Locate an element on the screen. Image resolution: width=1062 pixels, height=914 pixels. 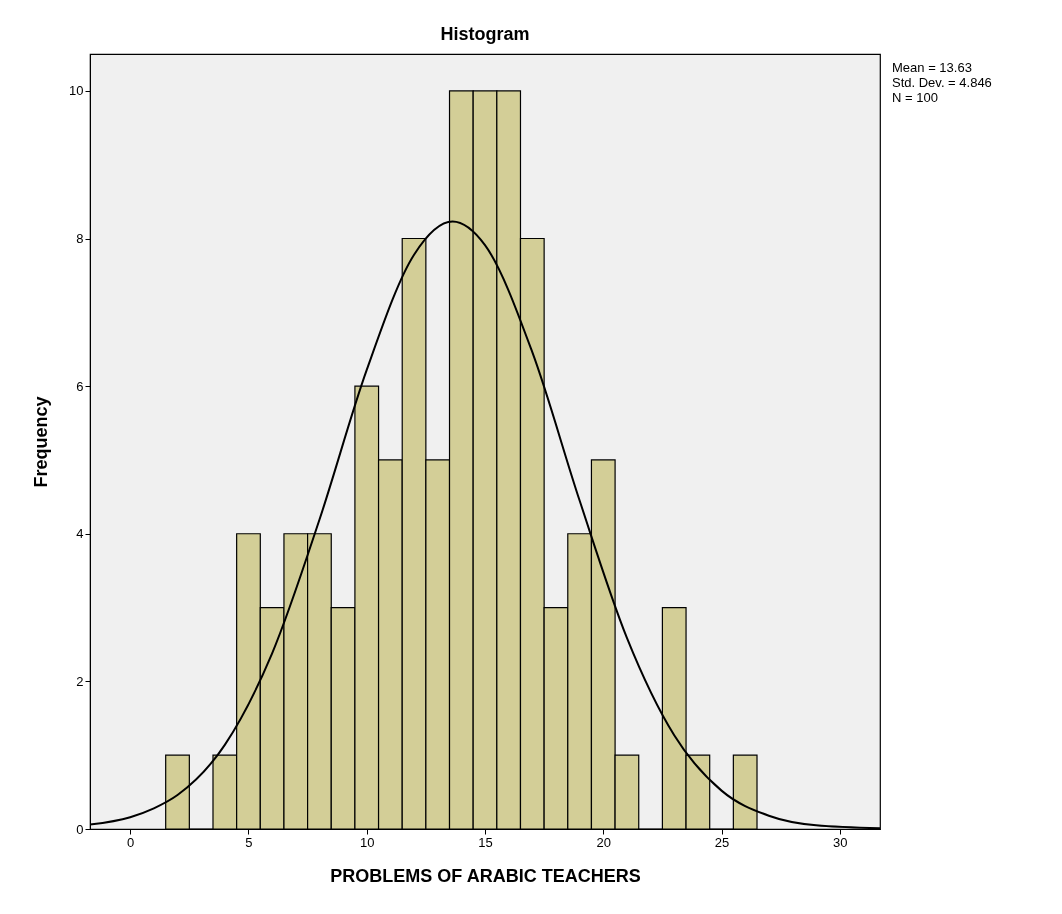
x-tick-label: 15 is located at coordinates (485, 842).